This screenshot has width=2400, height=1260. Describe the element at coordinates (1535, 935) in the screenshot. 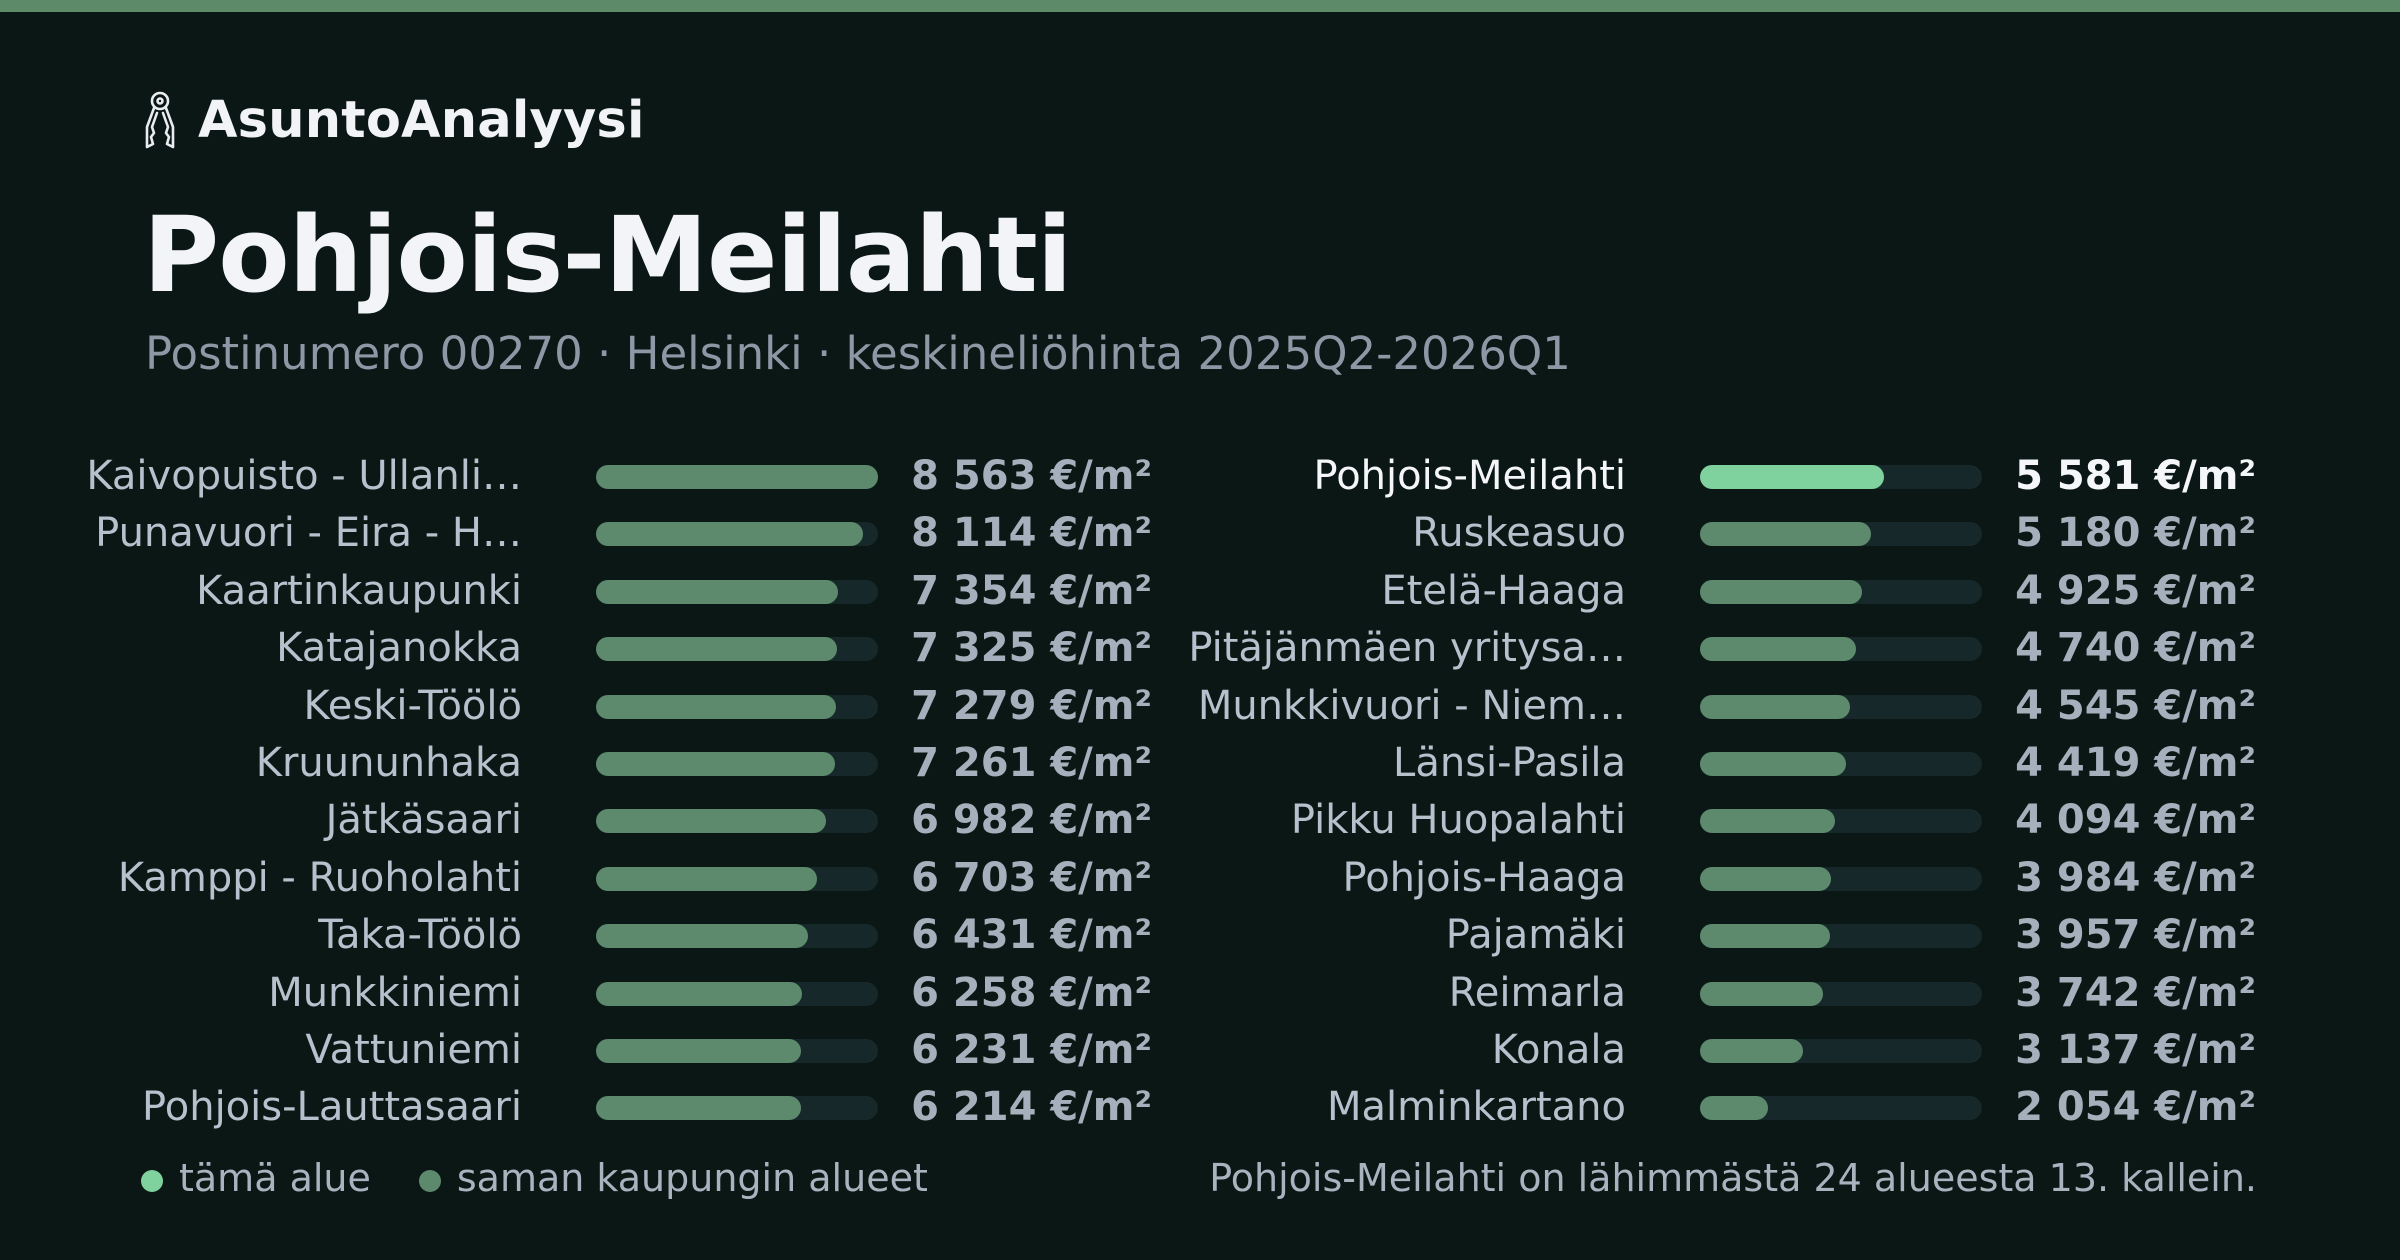

I see `bar-category-label: Pajamäki` at that location.